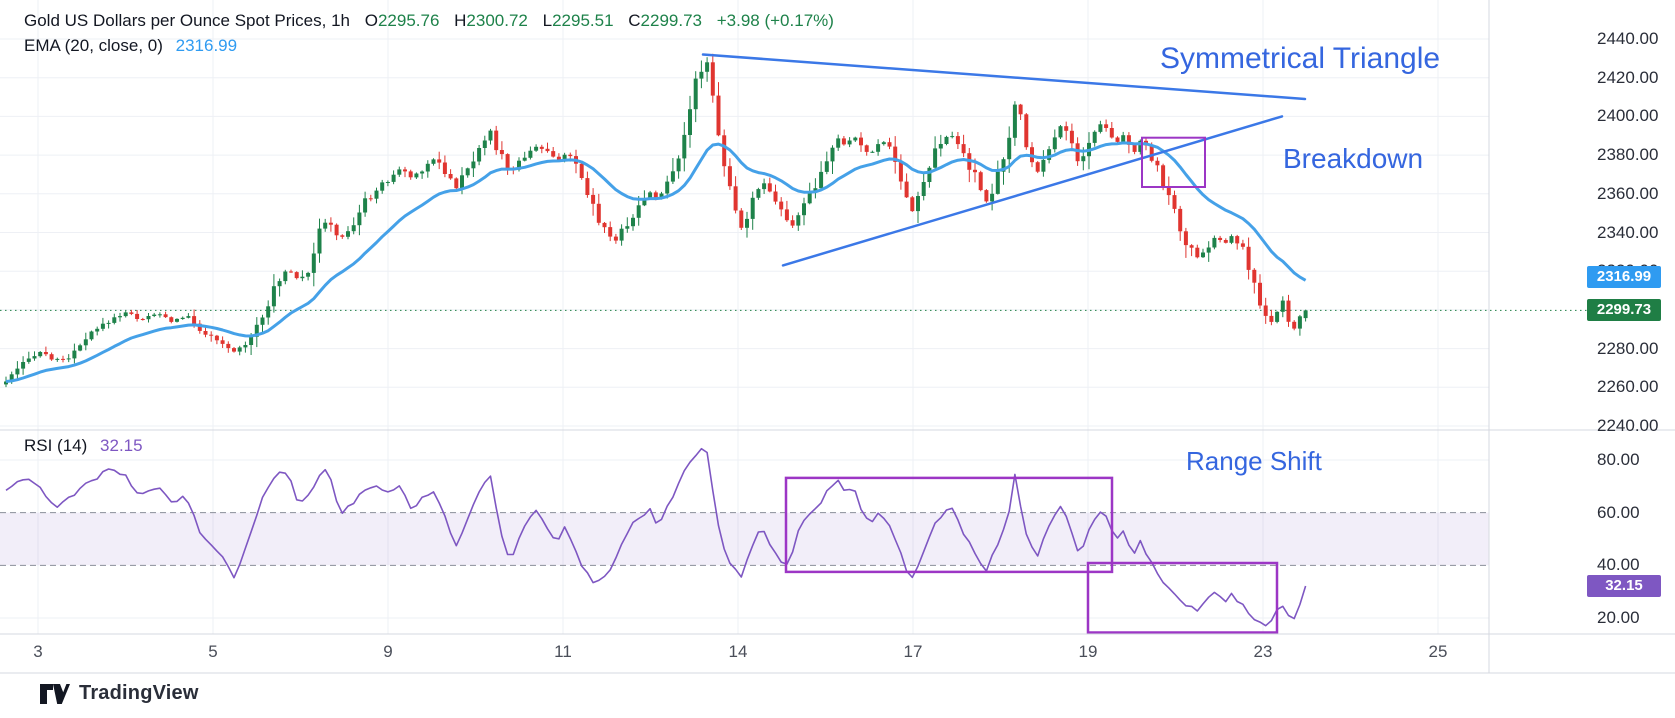  Describe the element at coordinates (56, 445) in the screenshot. I see `rsi-label: RSI (14)` at that location.